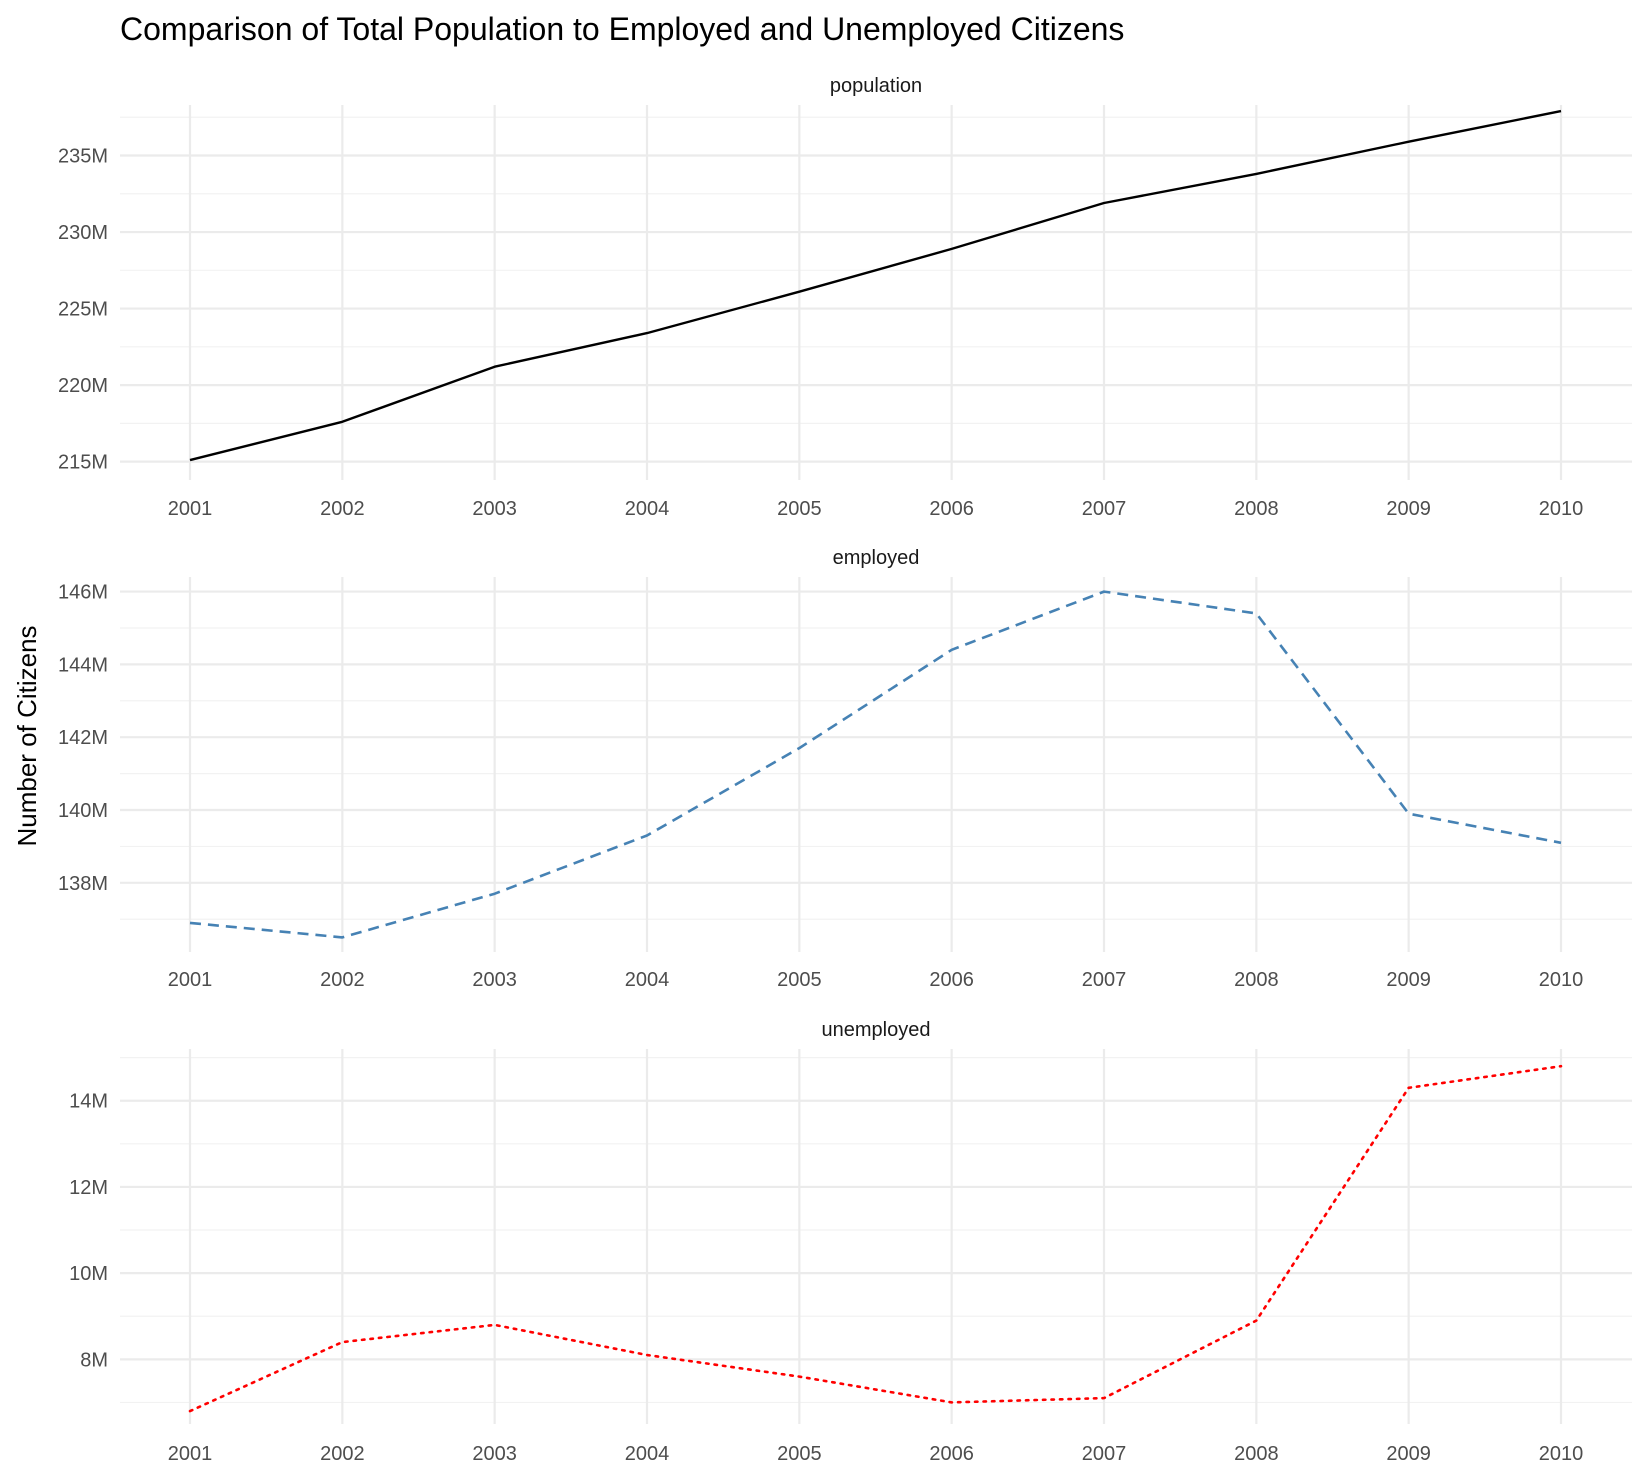 Image resolution: width=1640 pixels, height=1474 pixels. Describe the element at coordinates (83, 811) in the screenshot. I see `y-tick-label: 140M` at that location.